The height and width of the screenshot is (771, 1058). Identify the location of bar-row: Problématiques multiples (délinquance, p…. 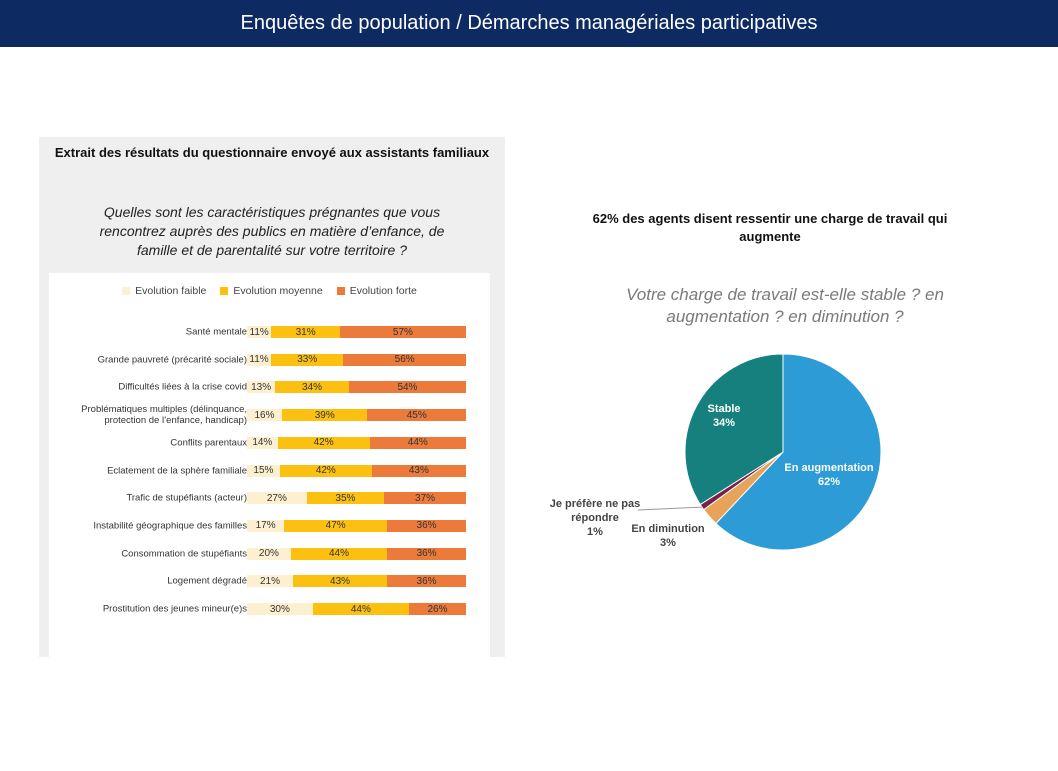
(269, 415).